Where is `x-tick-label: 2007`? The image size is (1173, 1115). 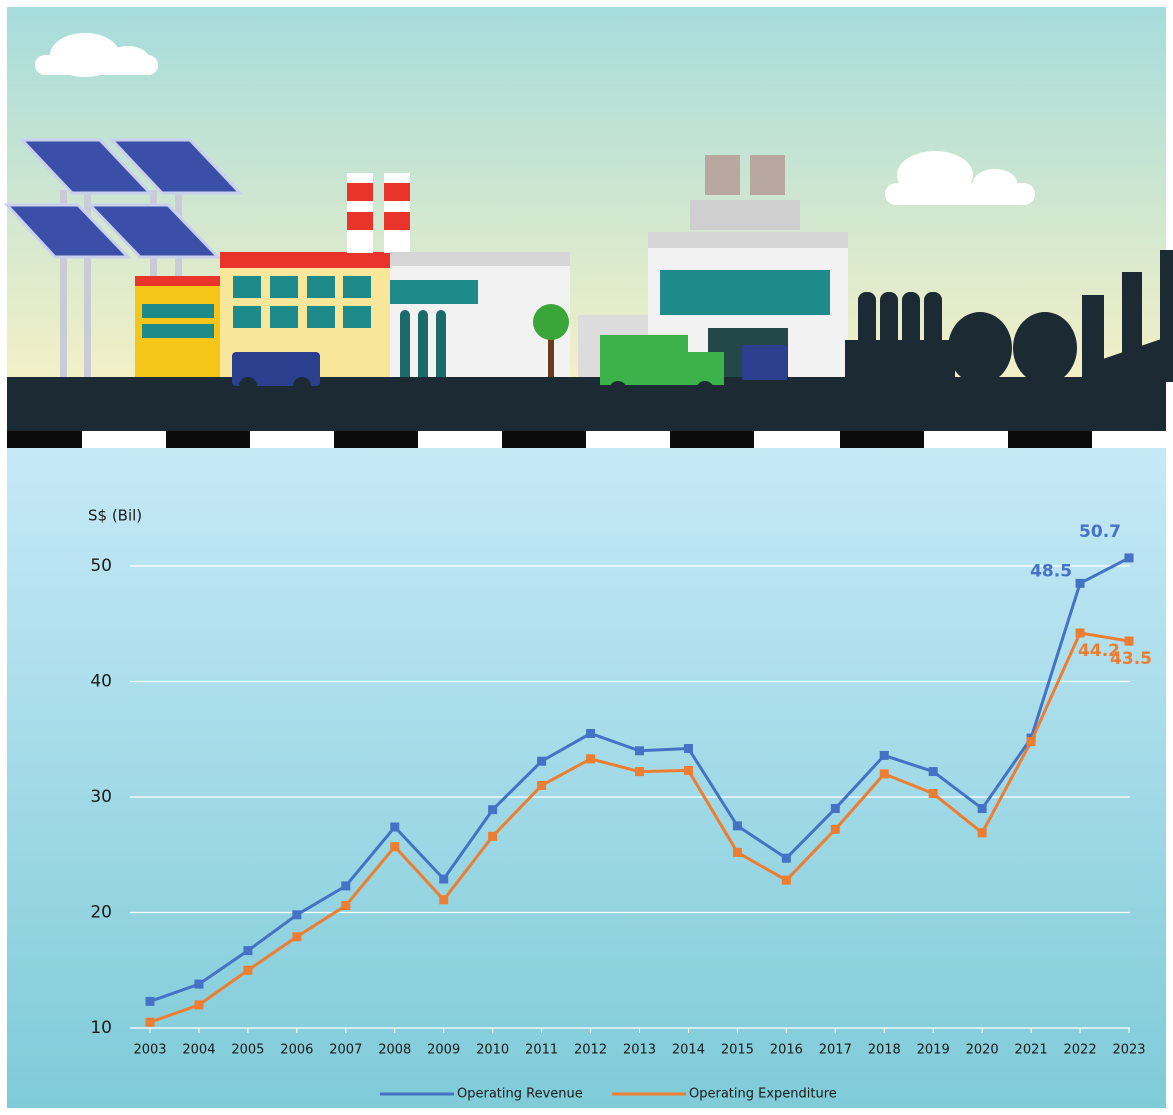 x-tick-label: 2007 is located at coordinates (345, 1050).